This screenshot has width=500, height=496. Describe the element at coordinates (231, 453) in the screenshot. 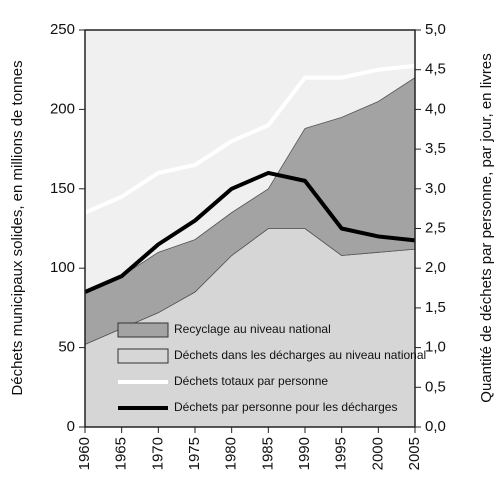

I see `x-tick-label: 1980` at that location.